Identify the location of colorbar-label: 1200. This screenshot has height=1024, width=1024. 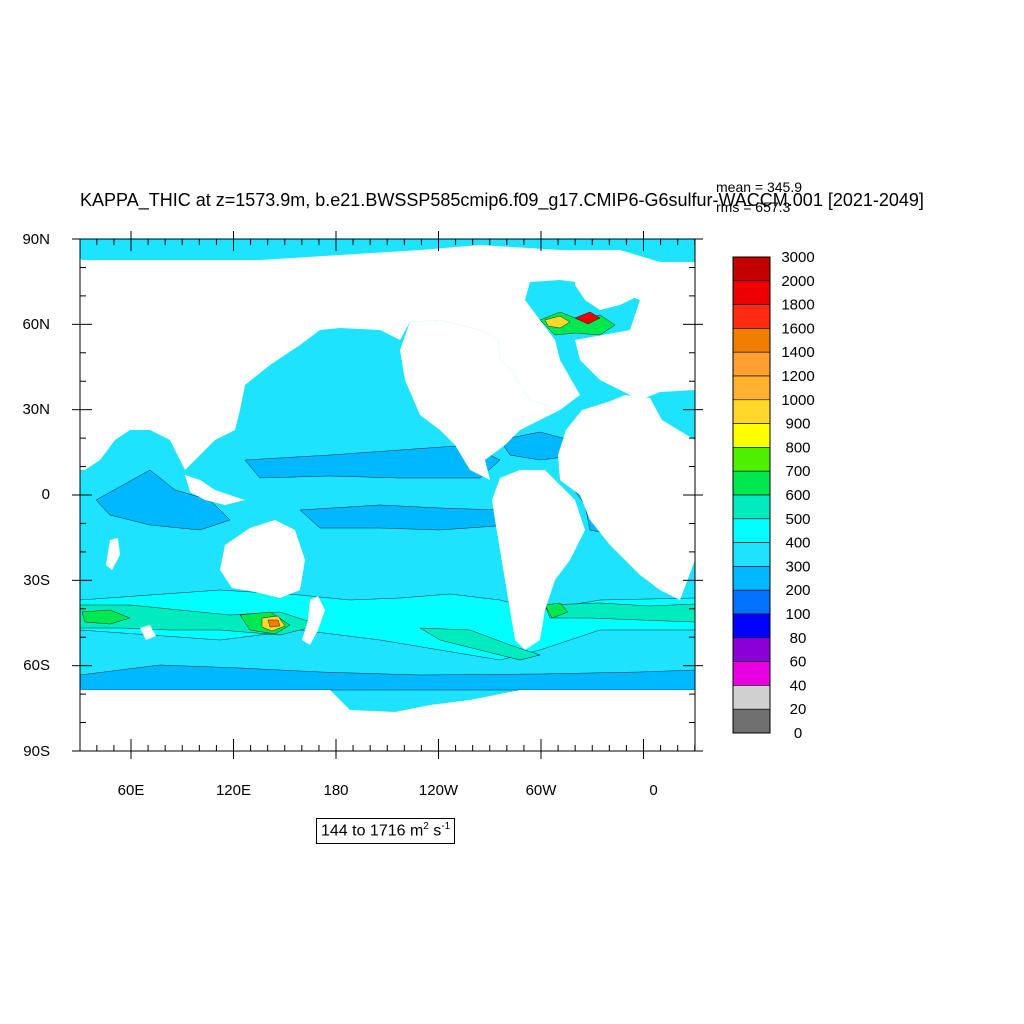
(797, 376).